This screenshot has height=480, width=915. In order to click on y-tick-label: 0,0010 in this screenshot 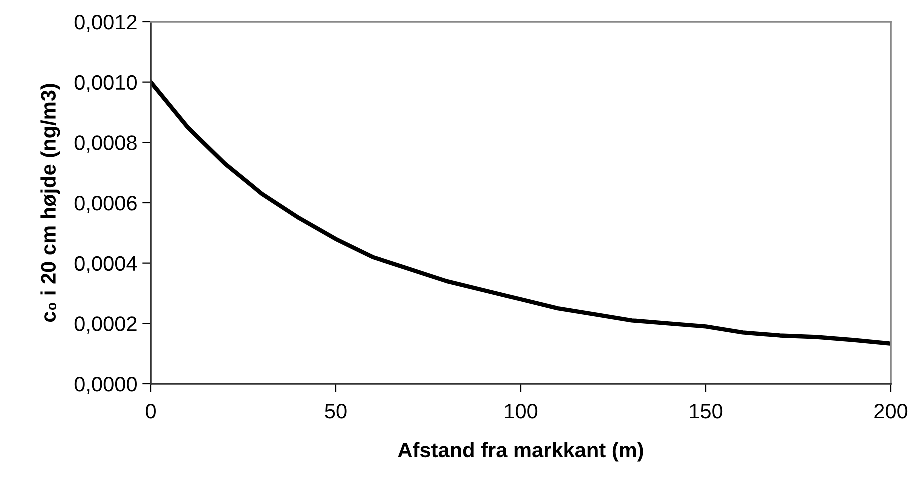, I will do `click(105, 84)`.